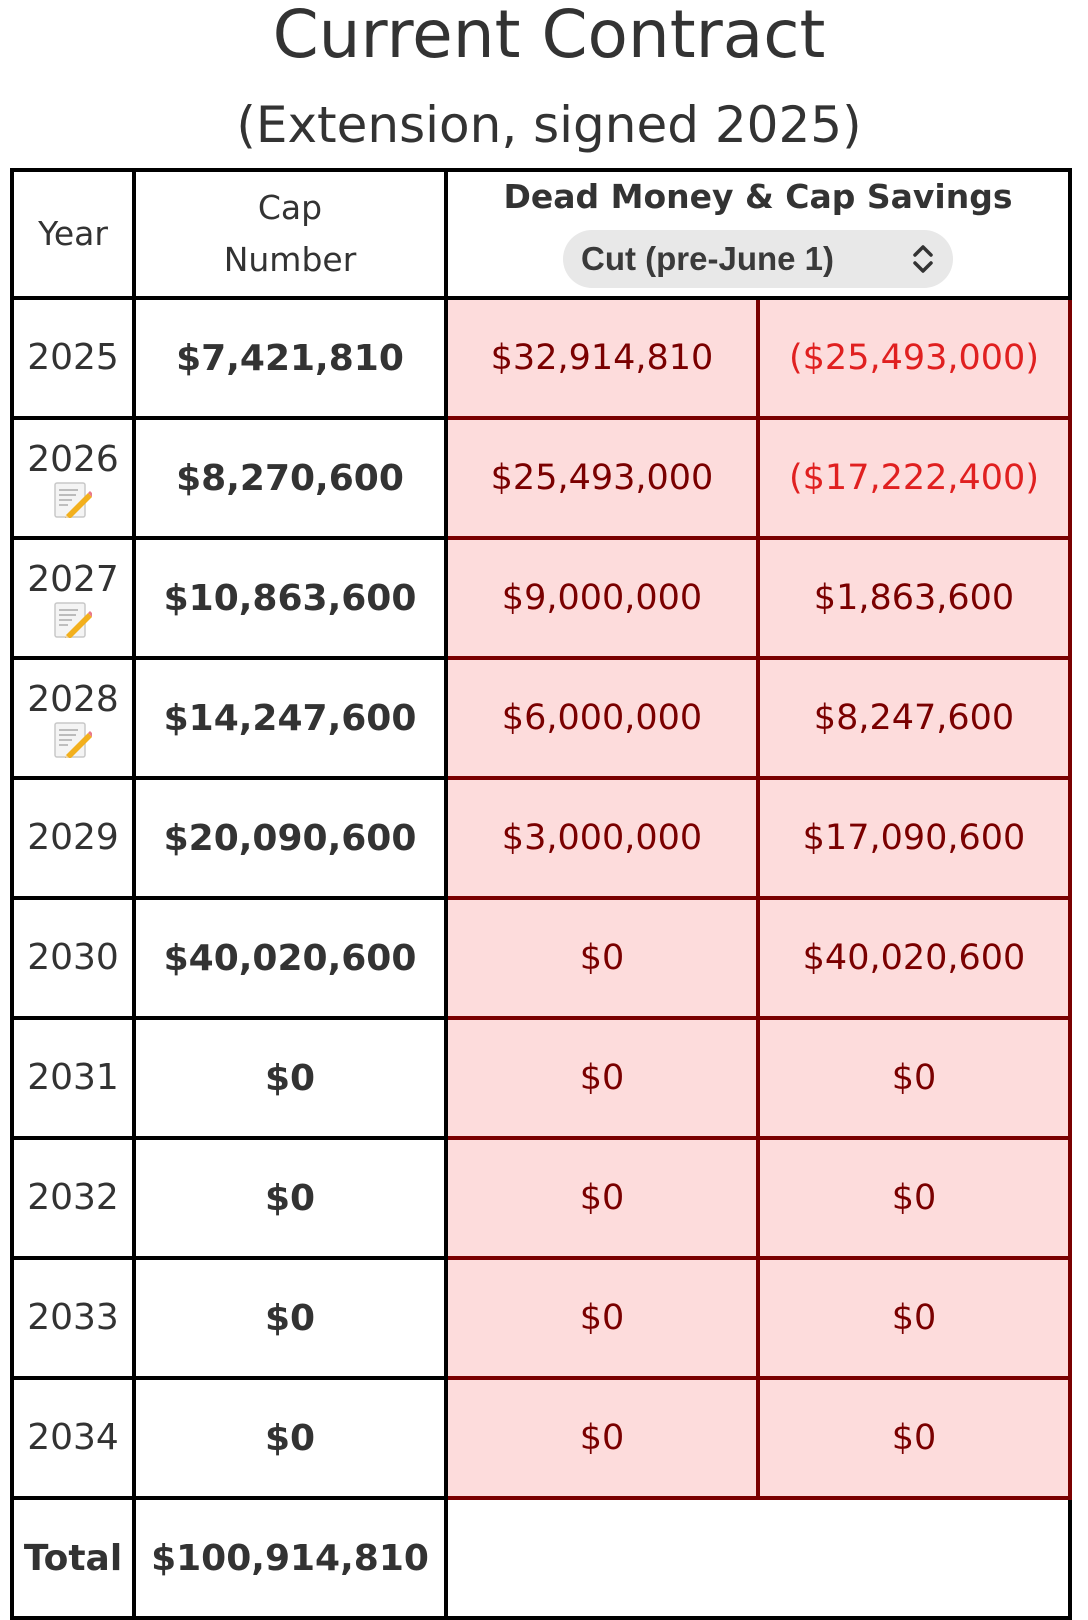  What do you see at coordinates (73, 459) in the screenshot?
I see `year-label: 2026` at bounding box center [73, 459].